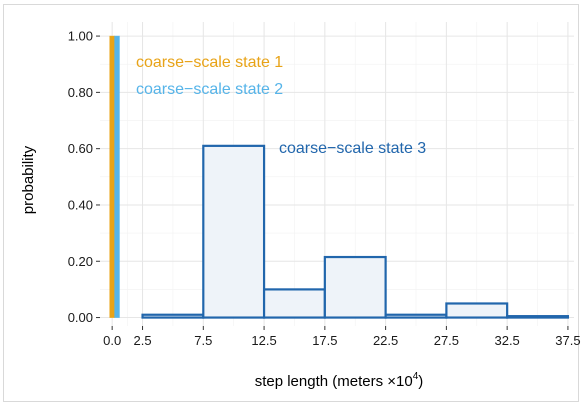  I want to click on x-tick-label: 17.5, so click(324, 340).